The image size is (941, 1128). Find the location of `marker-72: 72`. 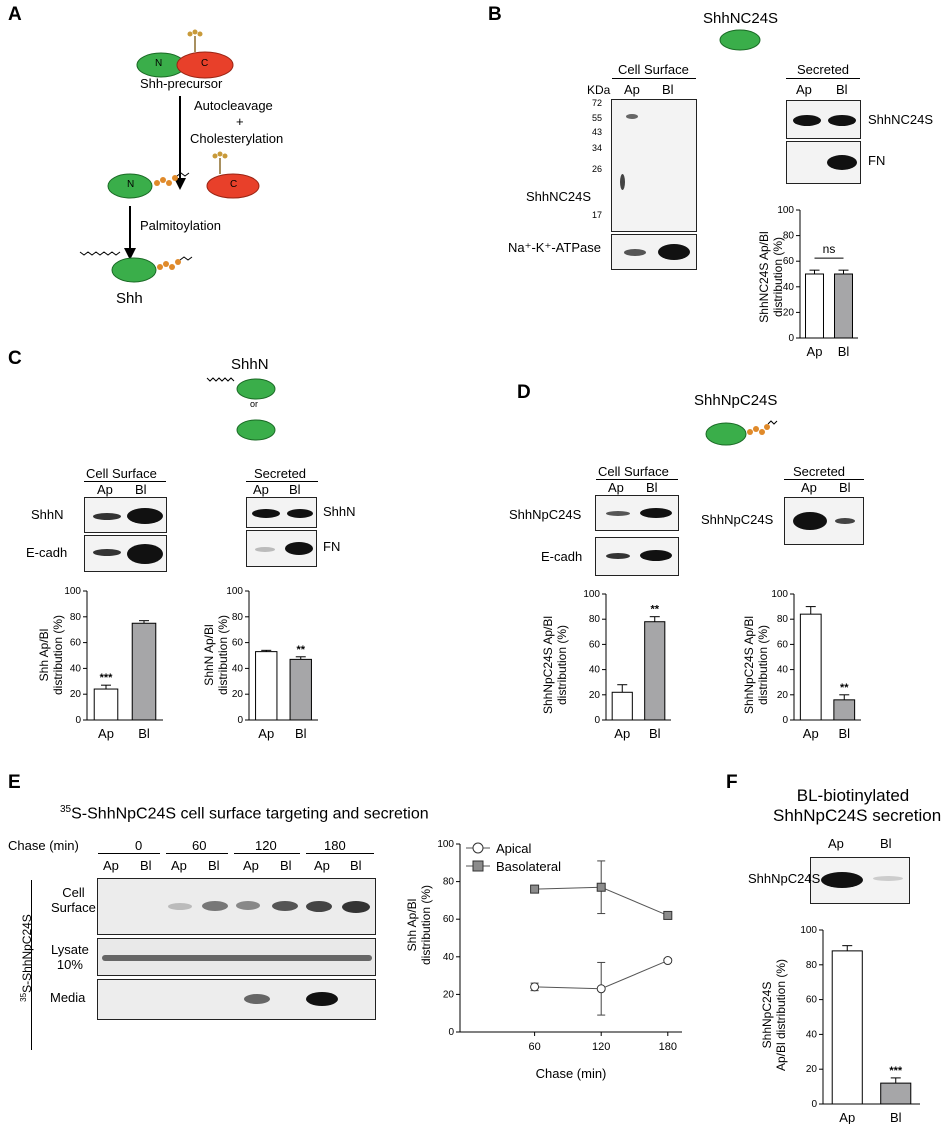

marker-72: 72 is located at coordinates (597, 103).